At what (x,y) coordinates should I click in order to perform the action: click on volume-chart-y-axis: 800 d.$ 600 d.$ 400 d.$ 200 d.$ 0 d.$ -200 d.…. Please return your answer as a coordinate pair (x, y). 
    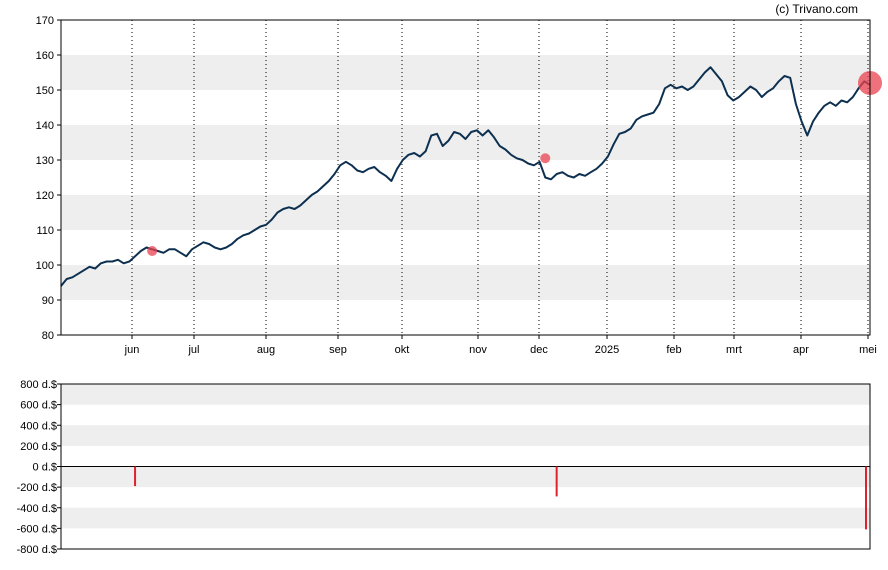
    Looking at the image, I should click on (39, 467).